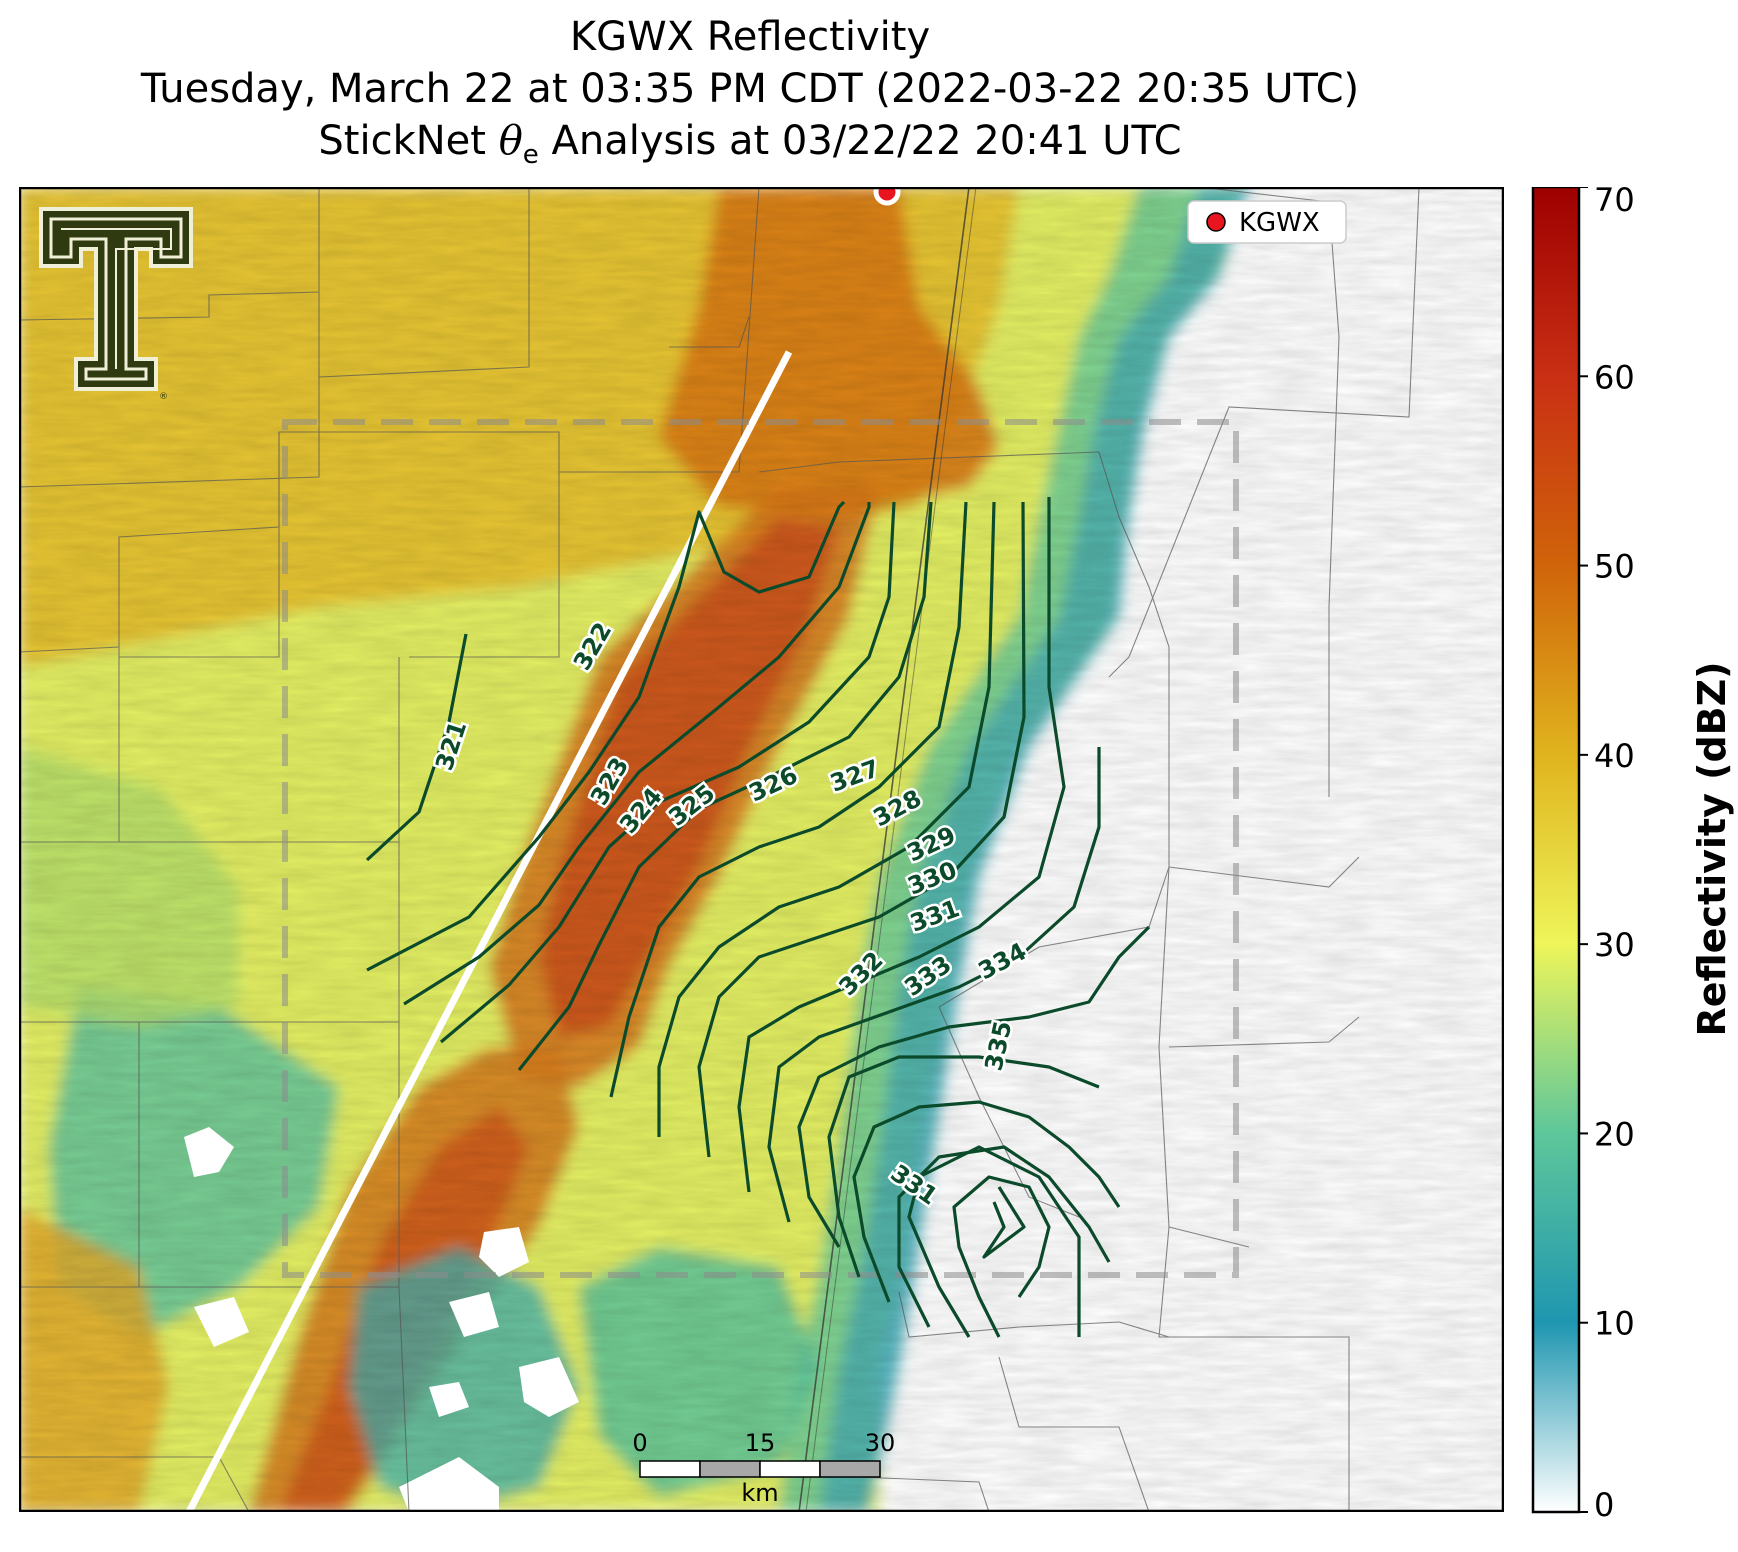 This screenshot has width=1738, height=1552. Describe the element at coordinates (1604, 1501) in the screenshot. I see `colorbar-tick-label-0: 0` at that location.